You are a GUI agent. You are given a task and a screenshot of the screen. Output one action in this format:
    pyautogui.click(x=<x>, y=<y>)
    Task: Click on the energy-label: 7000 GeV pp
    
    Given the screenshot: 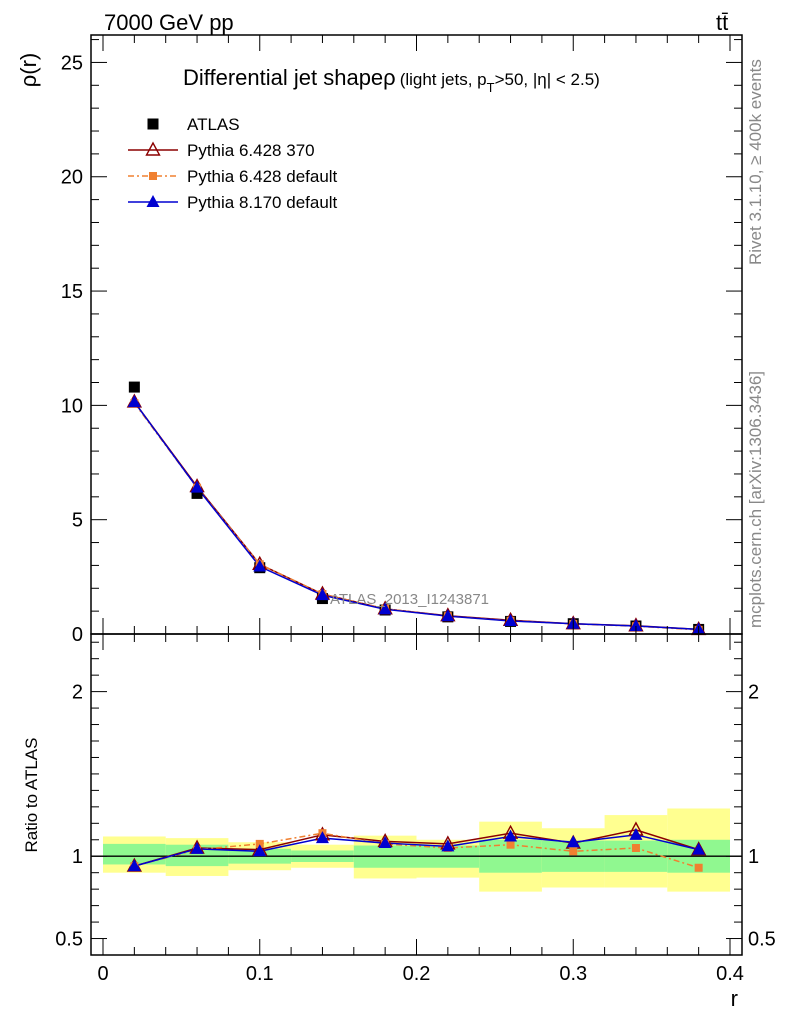 What is the action you would take?
    pyautogui.click(x=169, y=22)
    